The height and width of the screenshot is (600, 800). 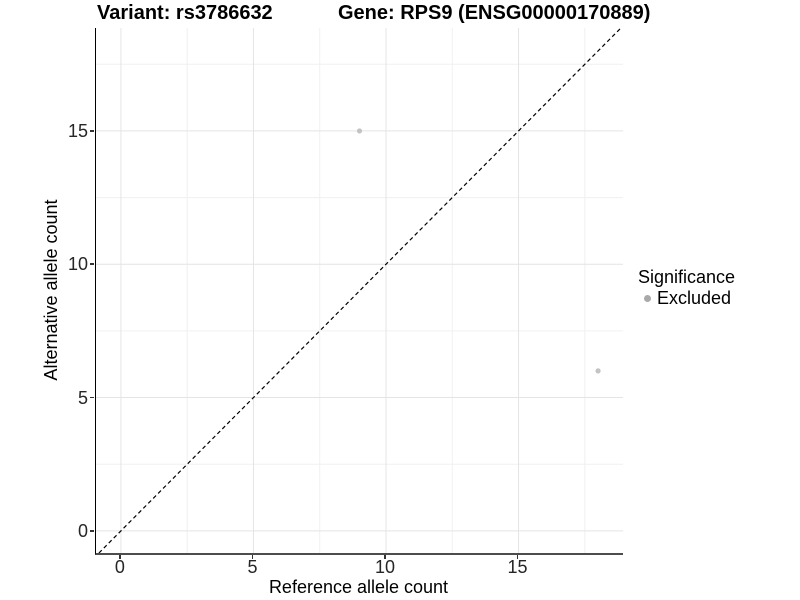 I want to click on y-tick-label: 5, so click(x=82, y=397).